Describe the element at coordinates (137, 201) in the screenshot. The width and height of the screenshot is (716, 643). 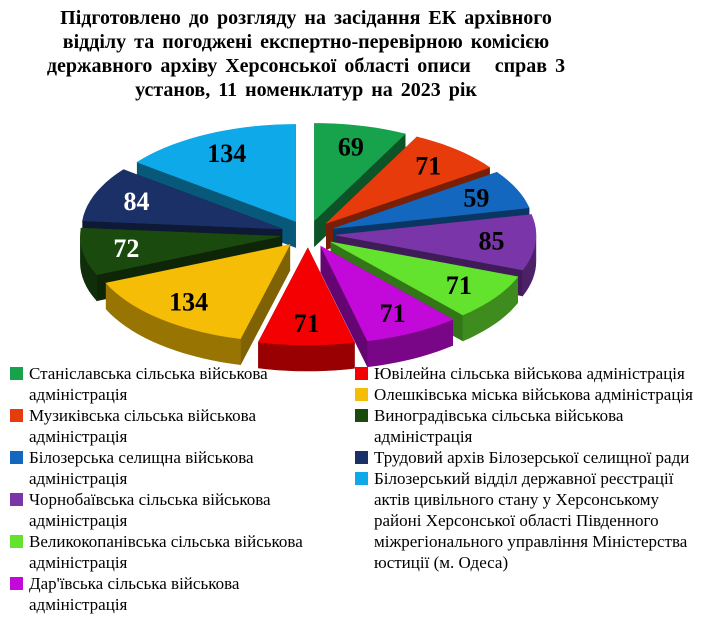
I see `pie-slice-value-label: 84` at that location.